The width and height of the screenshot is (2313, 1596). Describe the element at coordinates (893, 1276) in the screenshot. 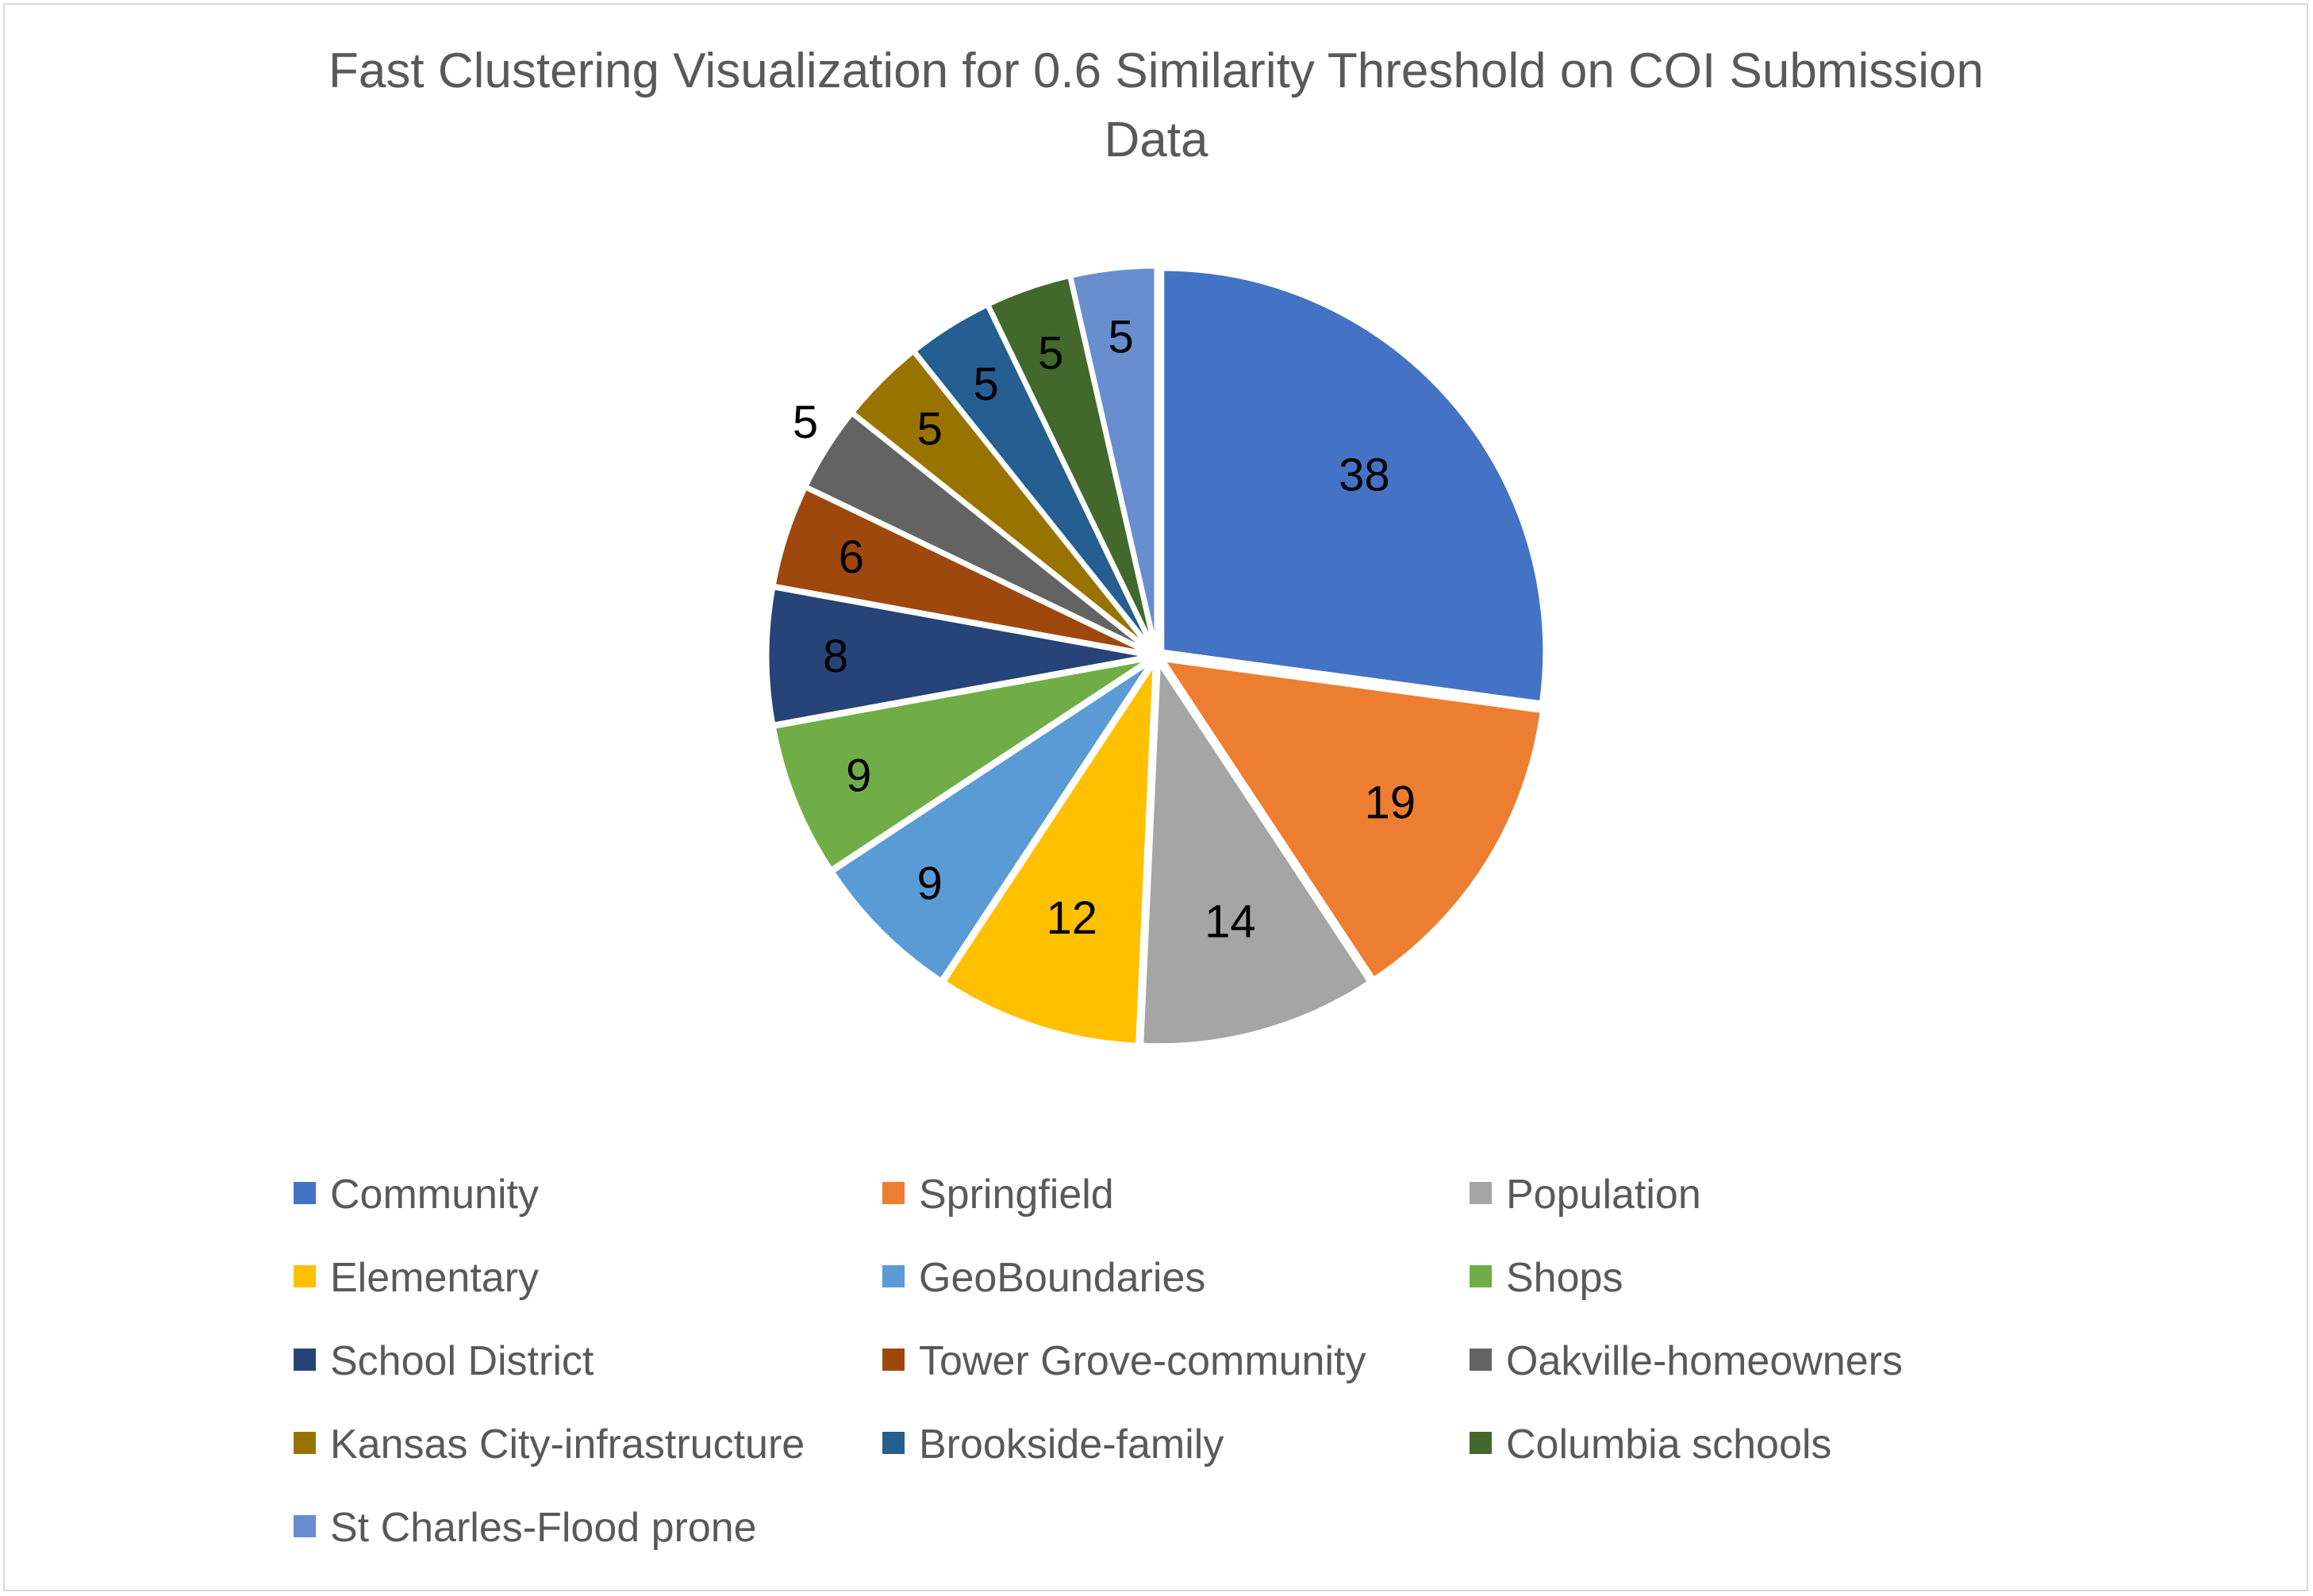

I see `legend-swatch-geoboundaries` at that location.